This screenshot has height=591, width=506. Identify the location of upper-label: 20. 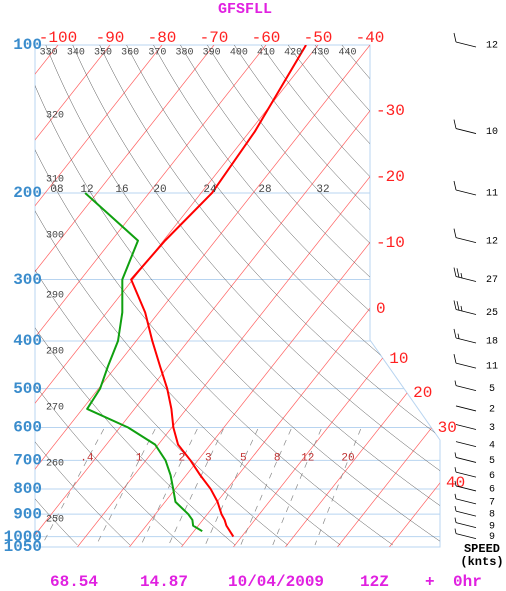
(159, 190).